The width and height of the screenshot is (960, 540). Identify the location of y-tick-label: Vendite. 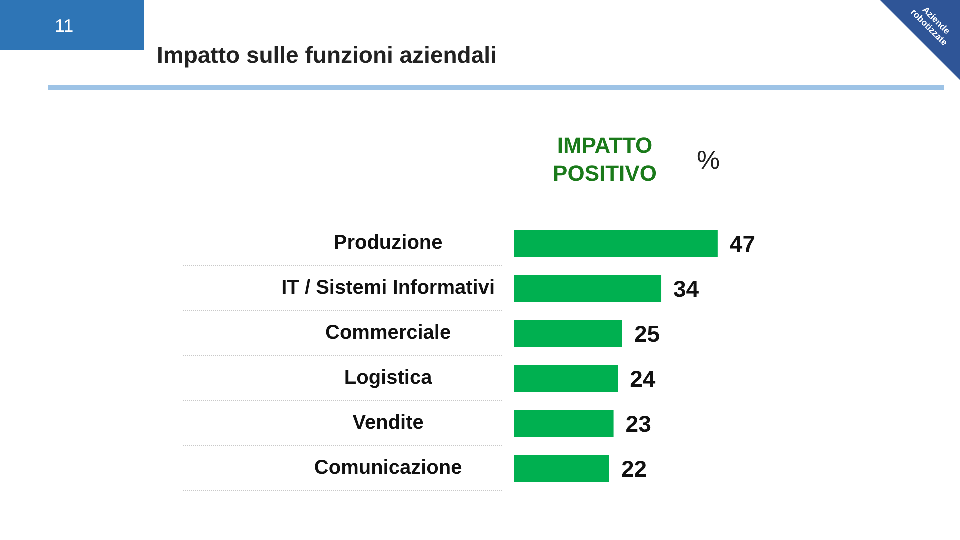
(388, 423).